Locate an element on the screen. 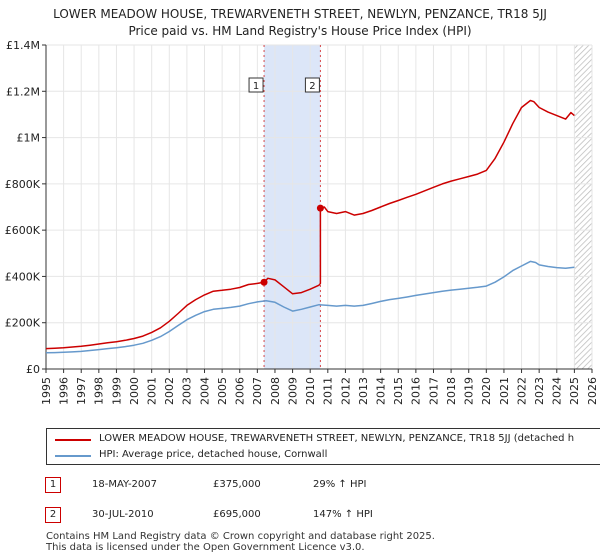 The image size is (600, 560). x-tick-label: 2013 is located at coordinates (363, 391).